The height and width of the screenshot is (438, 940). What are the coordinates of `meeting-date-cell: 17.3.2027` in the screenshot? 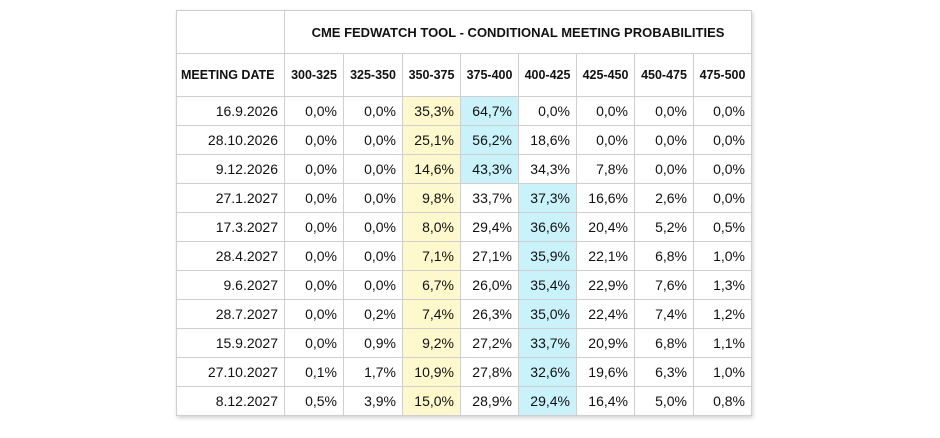 It's located at (230, 227).